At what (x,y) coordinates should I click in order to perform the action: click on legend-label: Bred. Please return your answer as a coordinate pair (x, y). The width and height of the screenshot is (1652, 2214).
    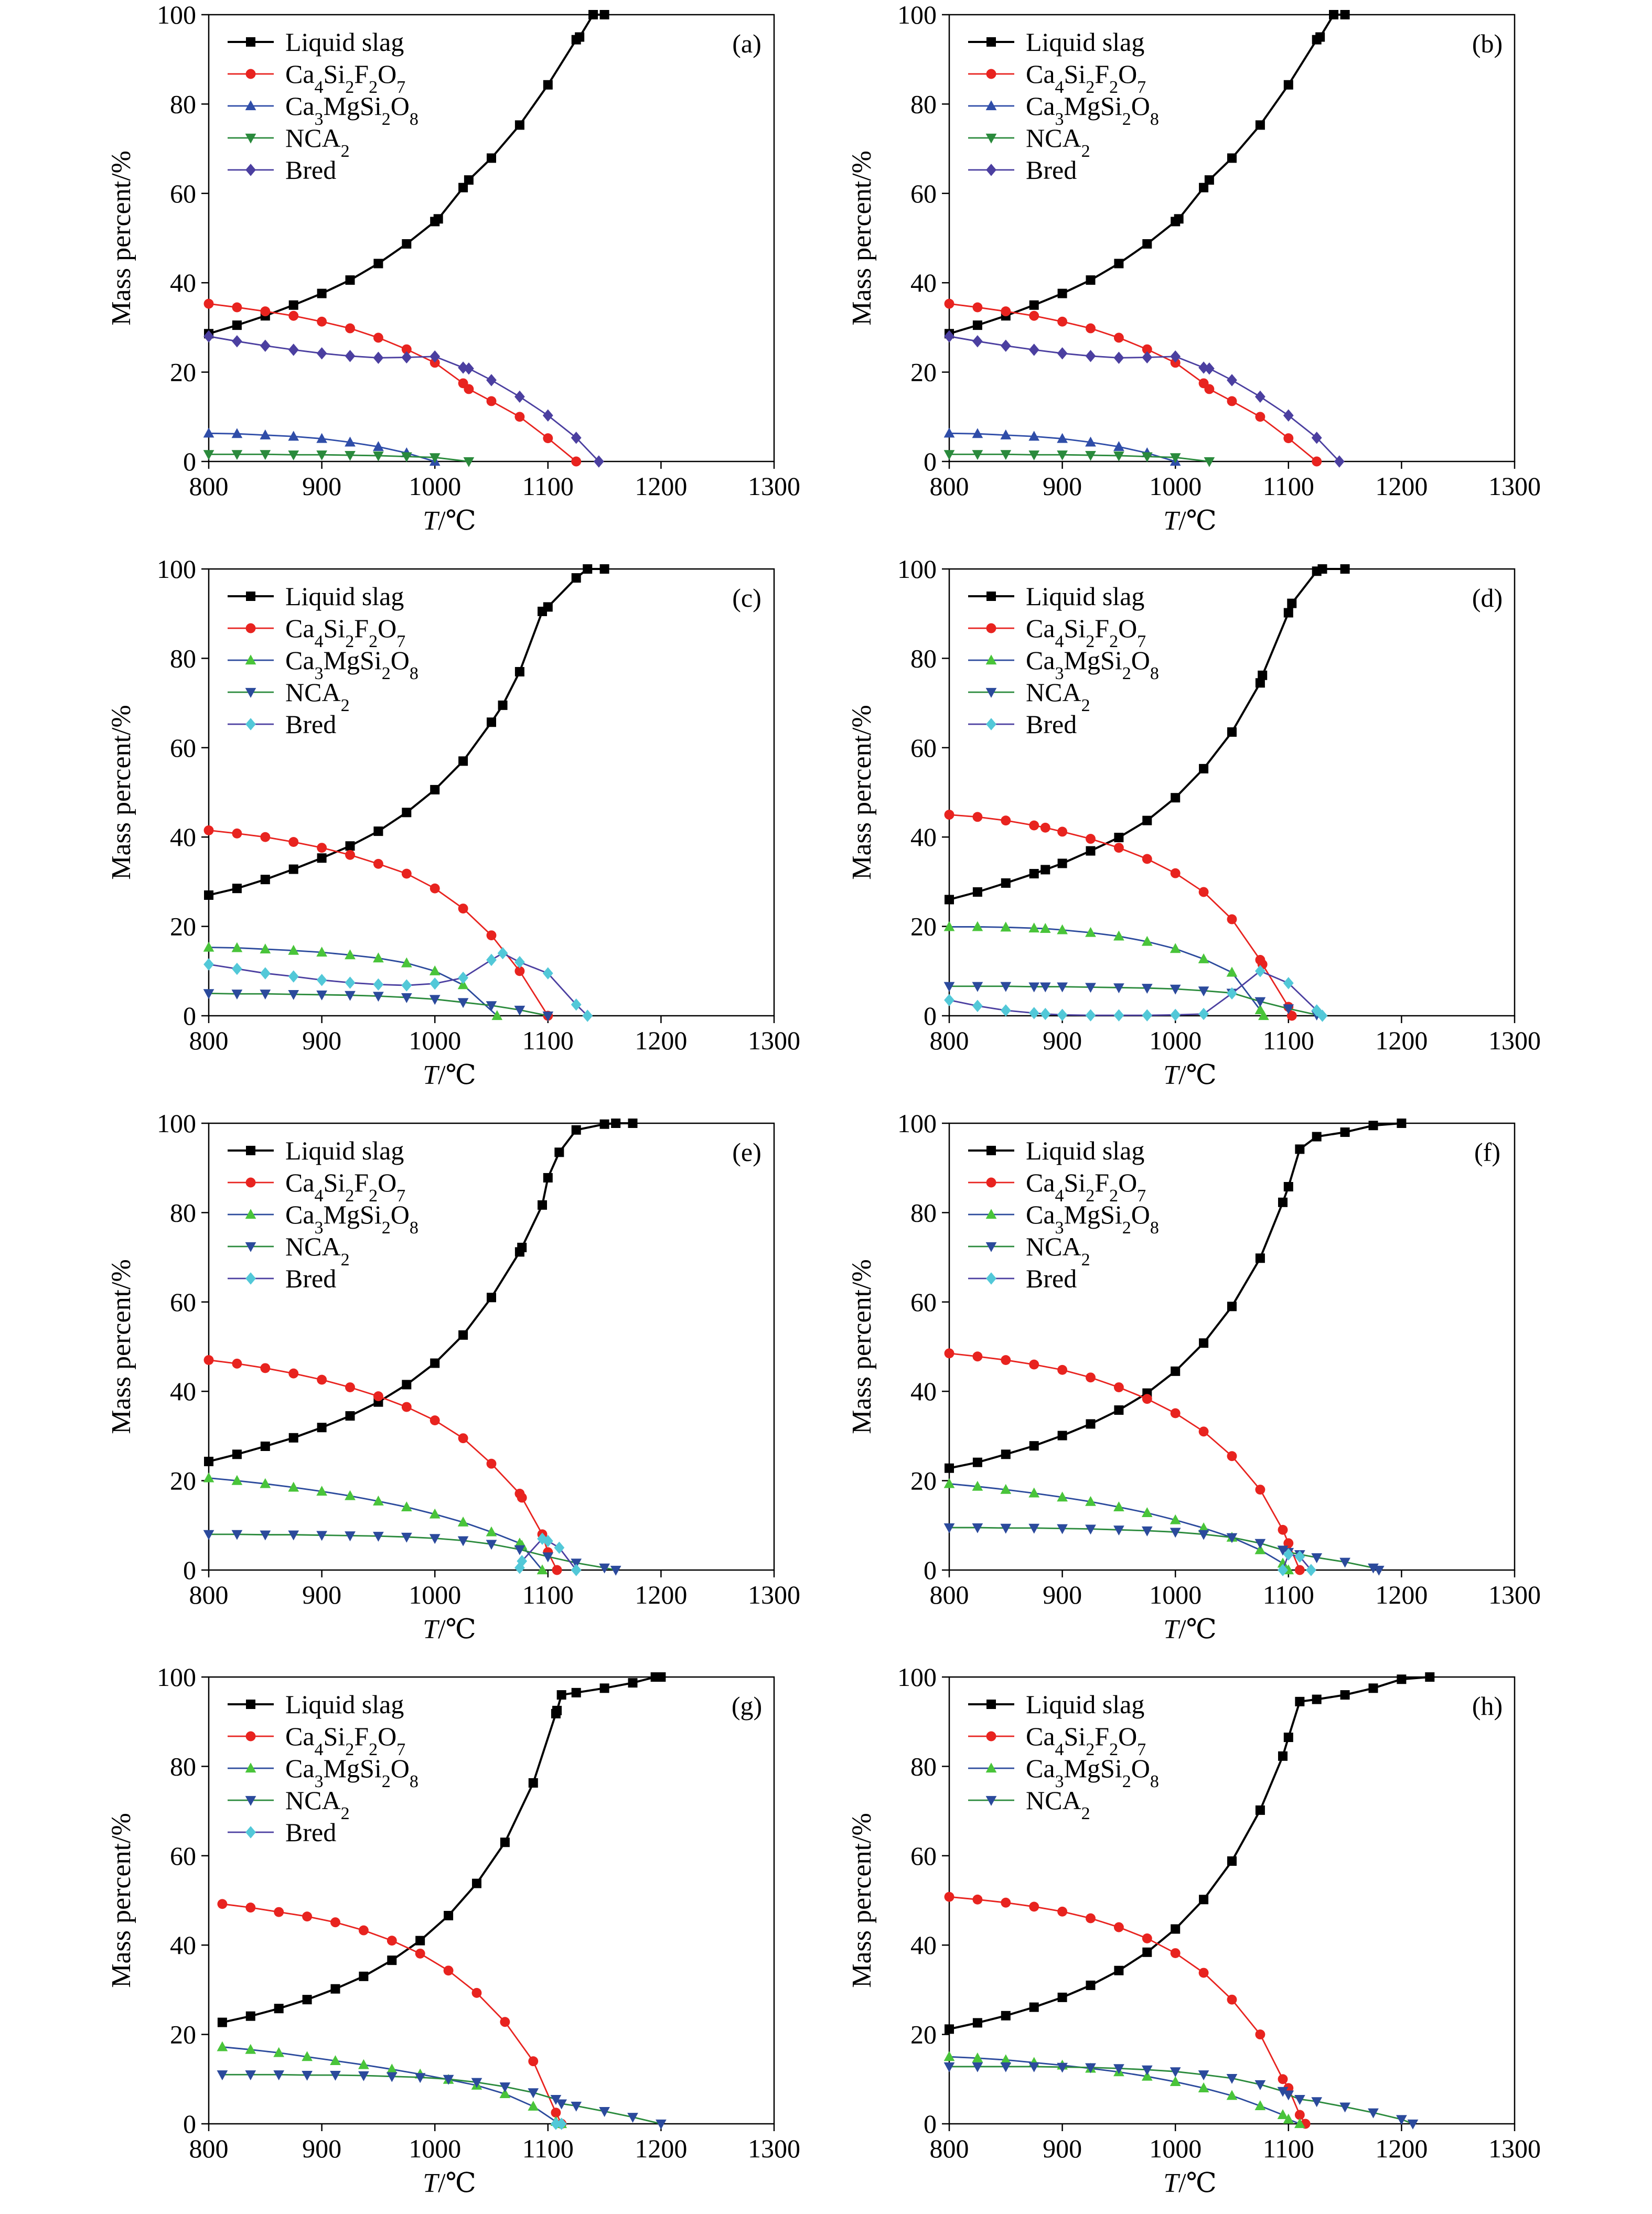
    Looking at the image, I should click on (1052, 170).